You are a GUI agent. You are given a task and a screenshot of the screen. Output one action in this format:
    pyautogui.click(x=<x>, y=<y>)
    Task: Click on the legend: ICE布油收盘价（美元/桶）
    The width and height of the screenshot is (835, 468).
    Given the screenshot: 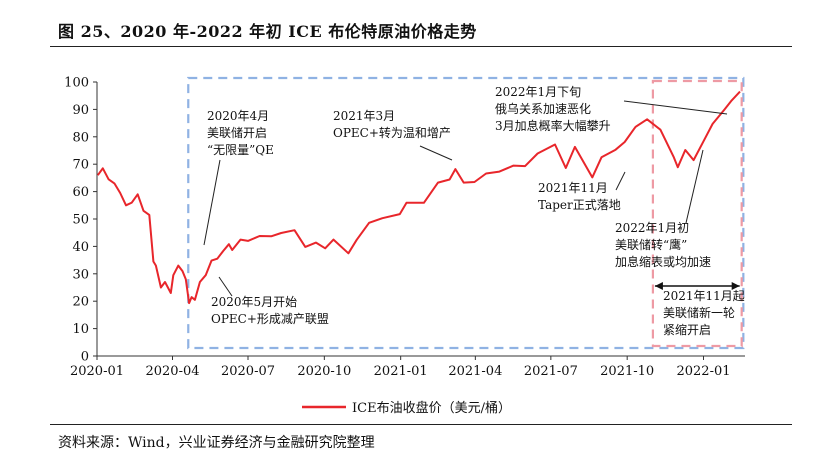 What is the action you would take?
    pyautogui.click(x=406, y=408)
    